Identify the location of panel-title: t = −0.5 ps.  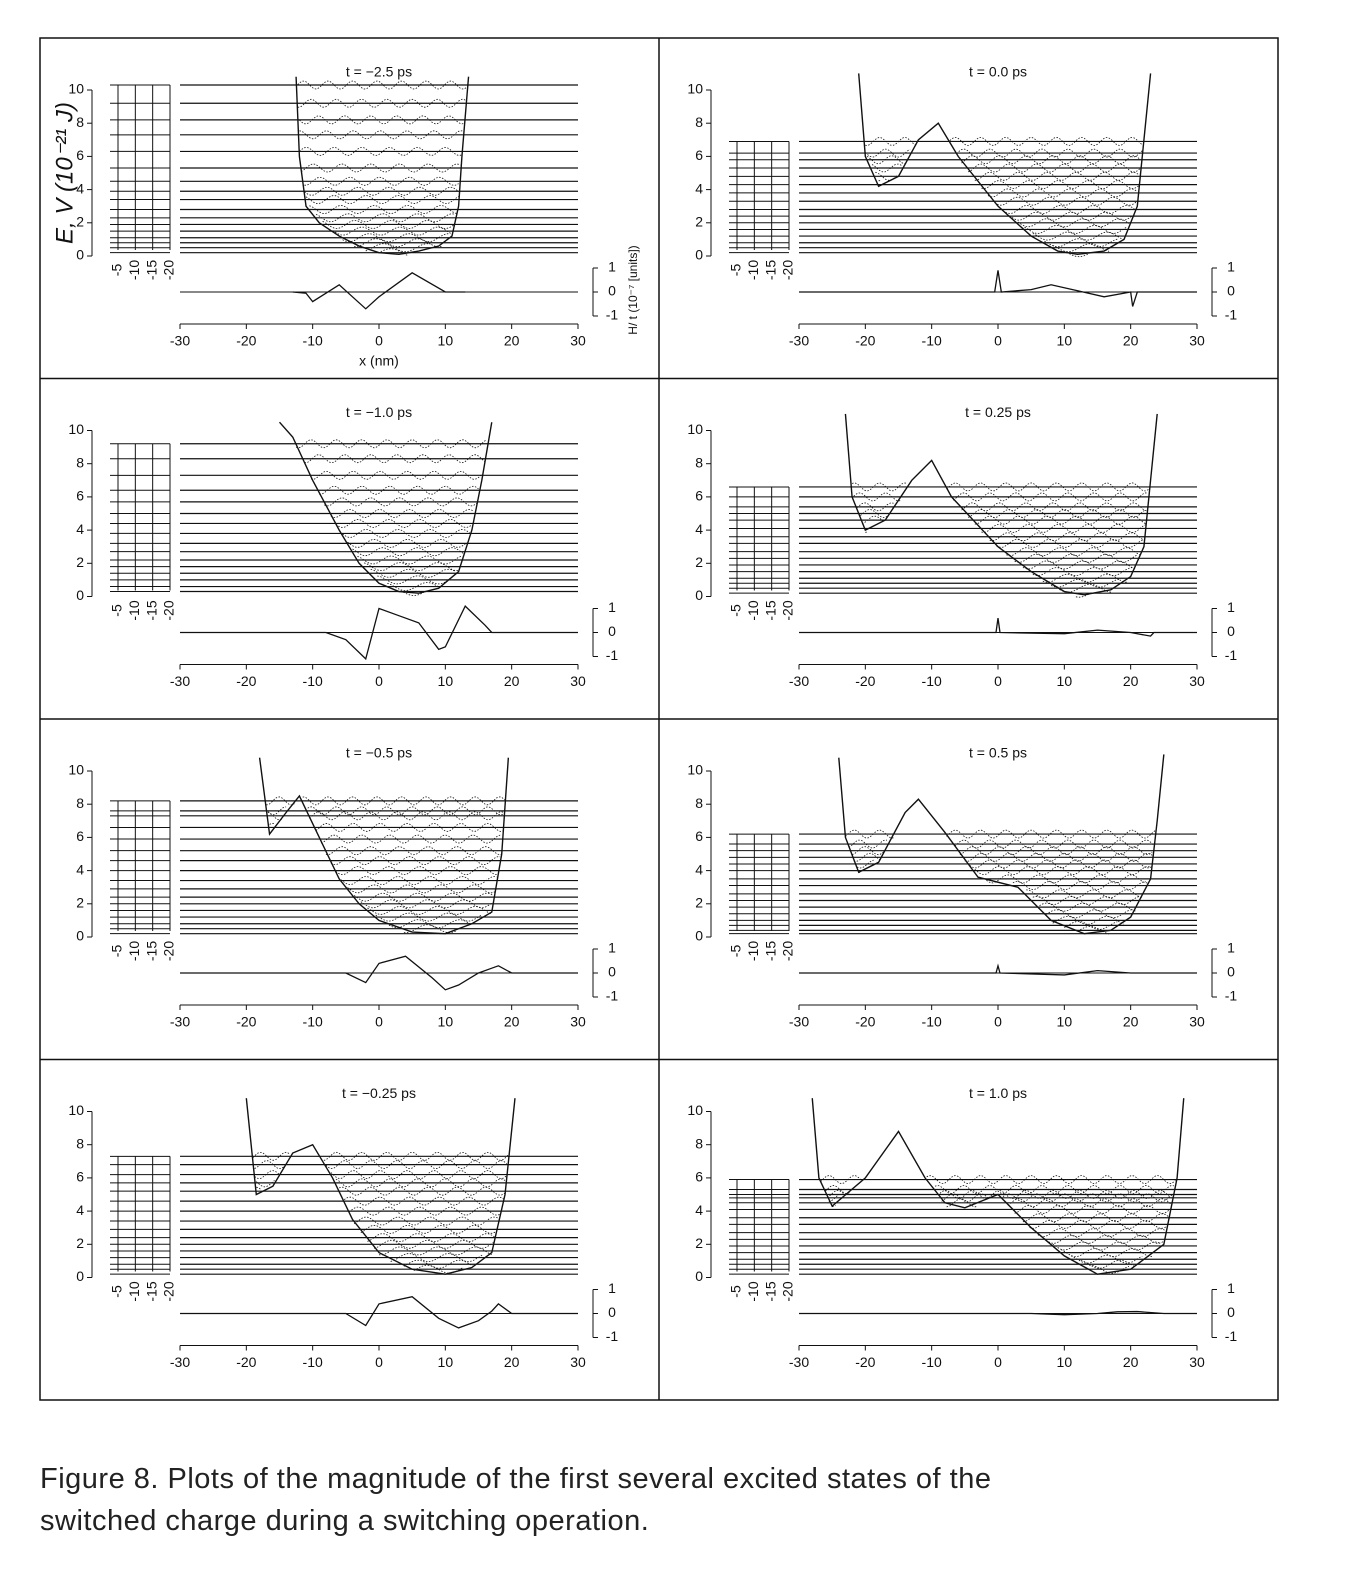
(379, 753).